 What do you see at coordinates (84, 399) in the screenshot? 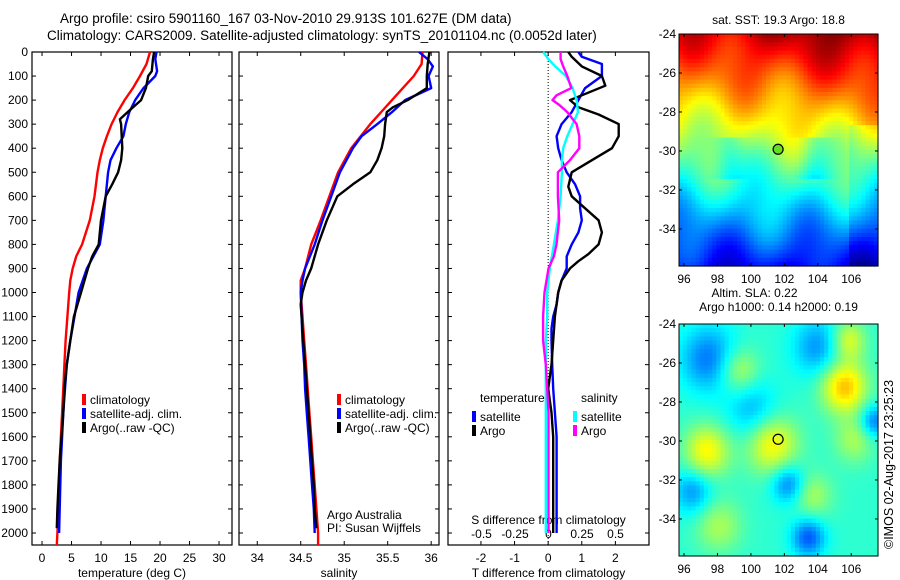
I see `legend-swatch` at bounding box center [84, 399].